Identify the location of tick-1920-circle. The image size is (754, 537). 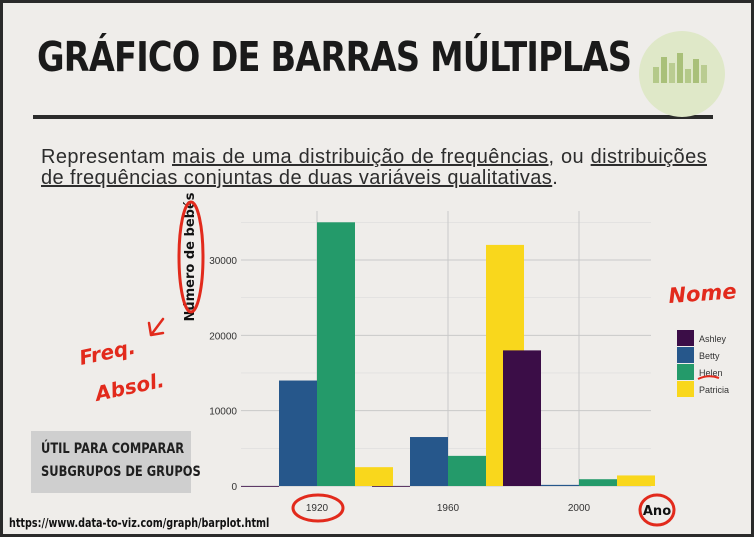
(318, 508).